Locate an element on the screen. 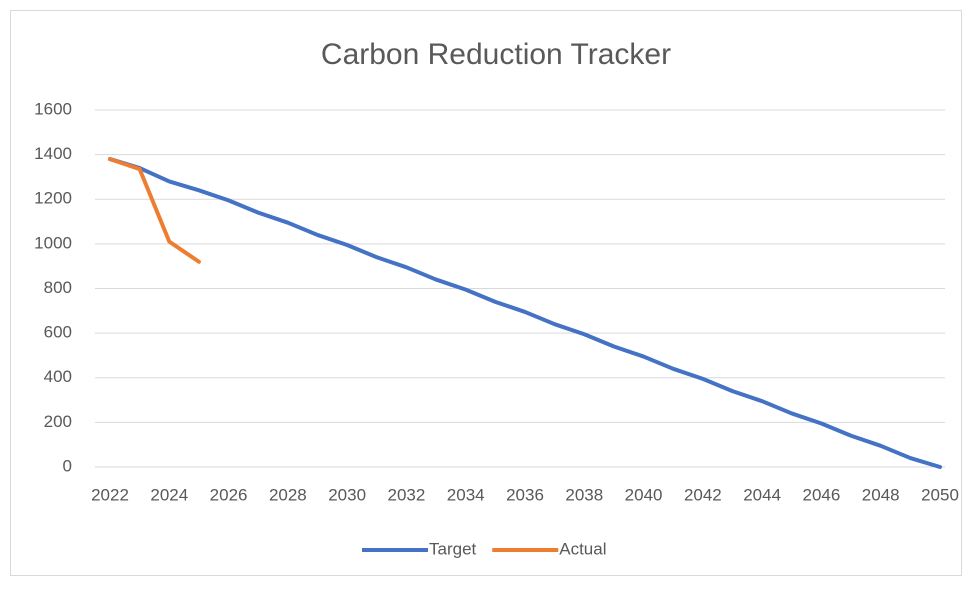  x-tick-label: 2032 is located at coordinates (407, 494).